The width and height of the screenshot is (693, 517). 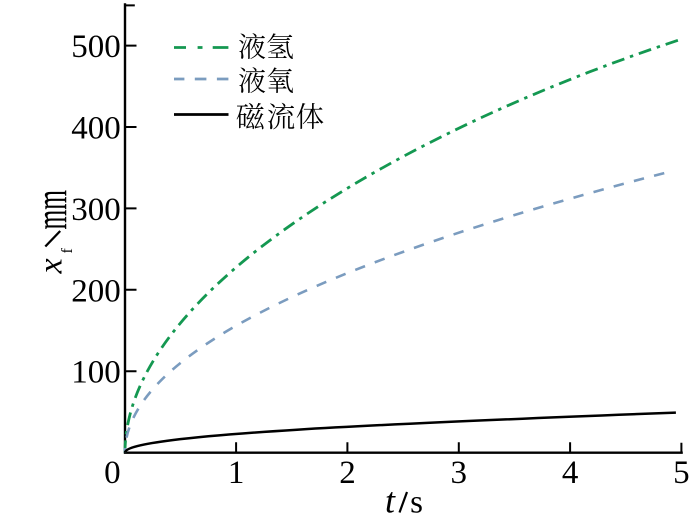 What do you see at coordinates (96, 291) in the screenshot?
I see `svg-text: 200` at bounding box center [96, 291].